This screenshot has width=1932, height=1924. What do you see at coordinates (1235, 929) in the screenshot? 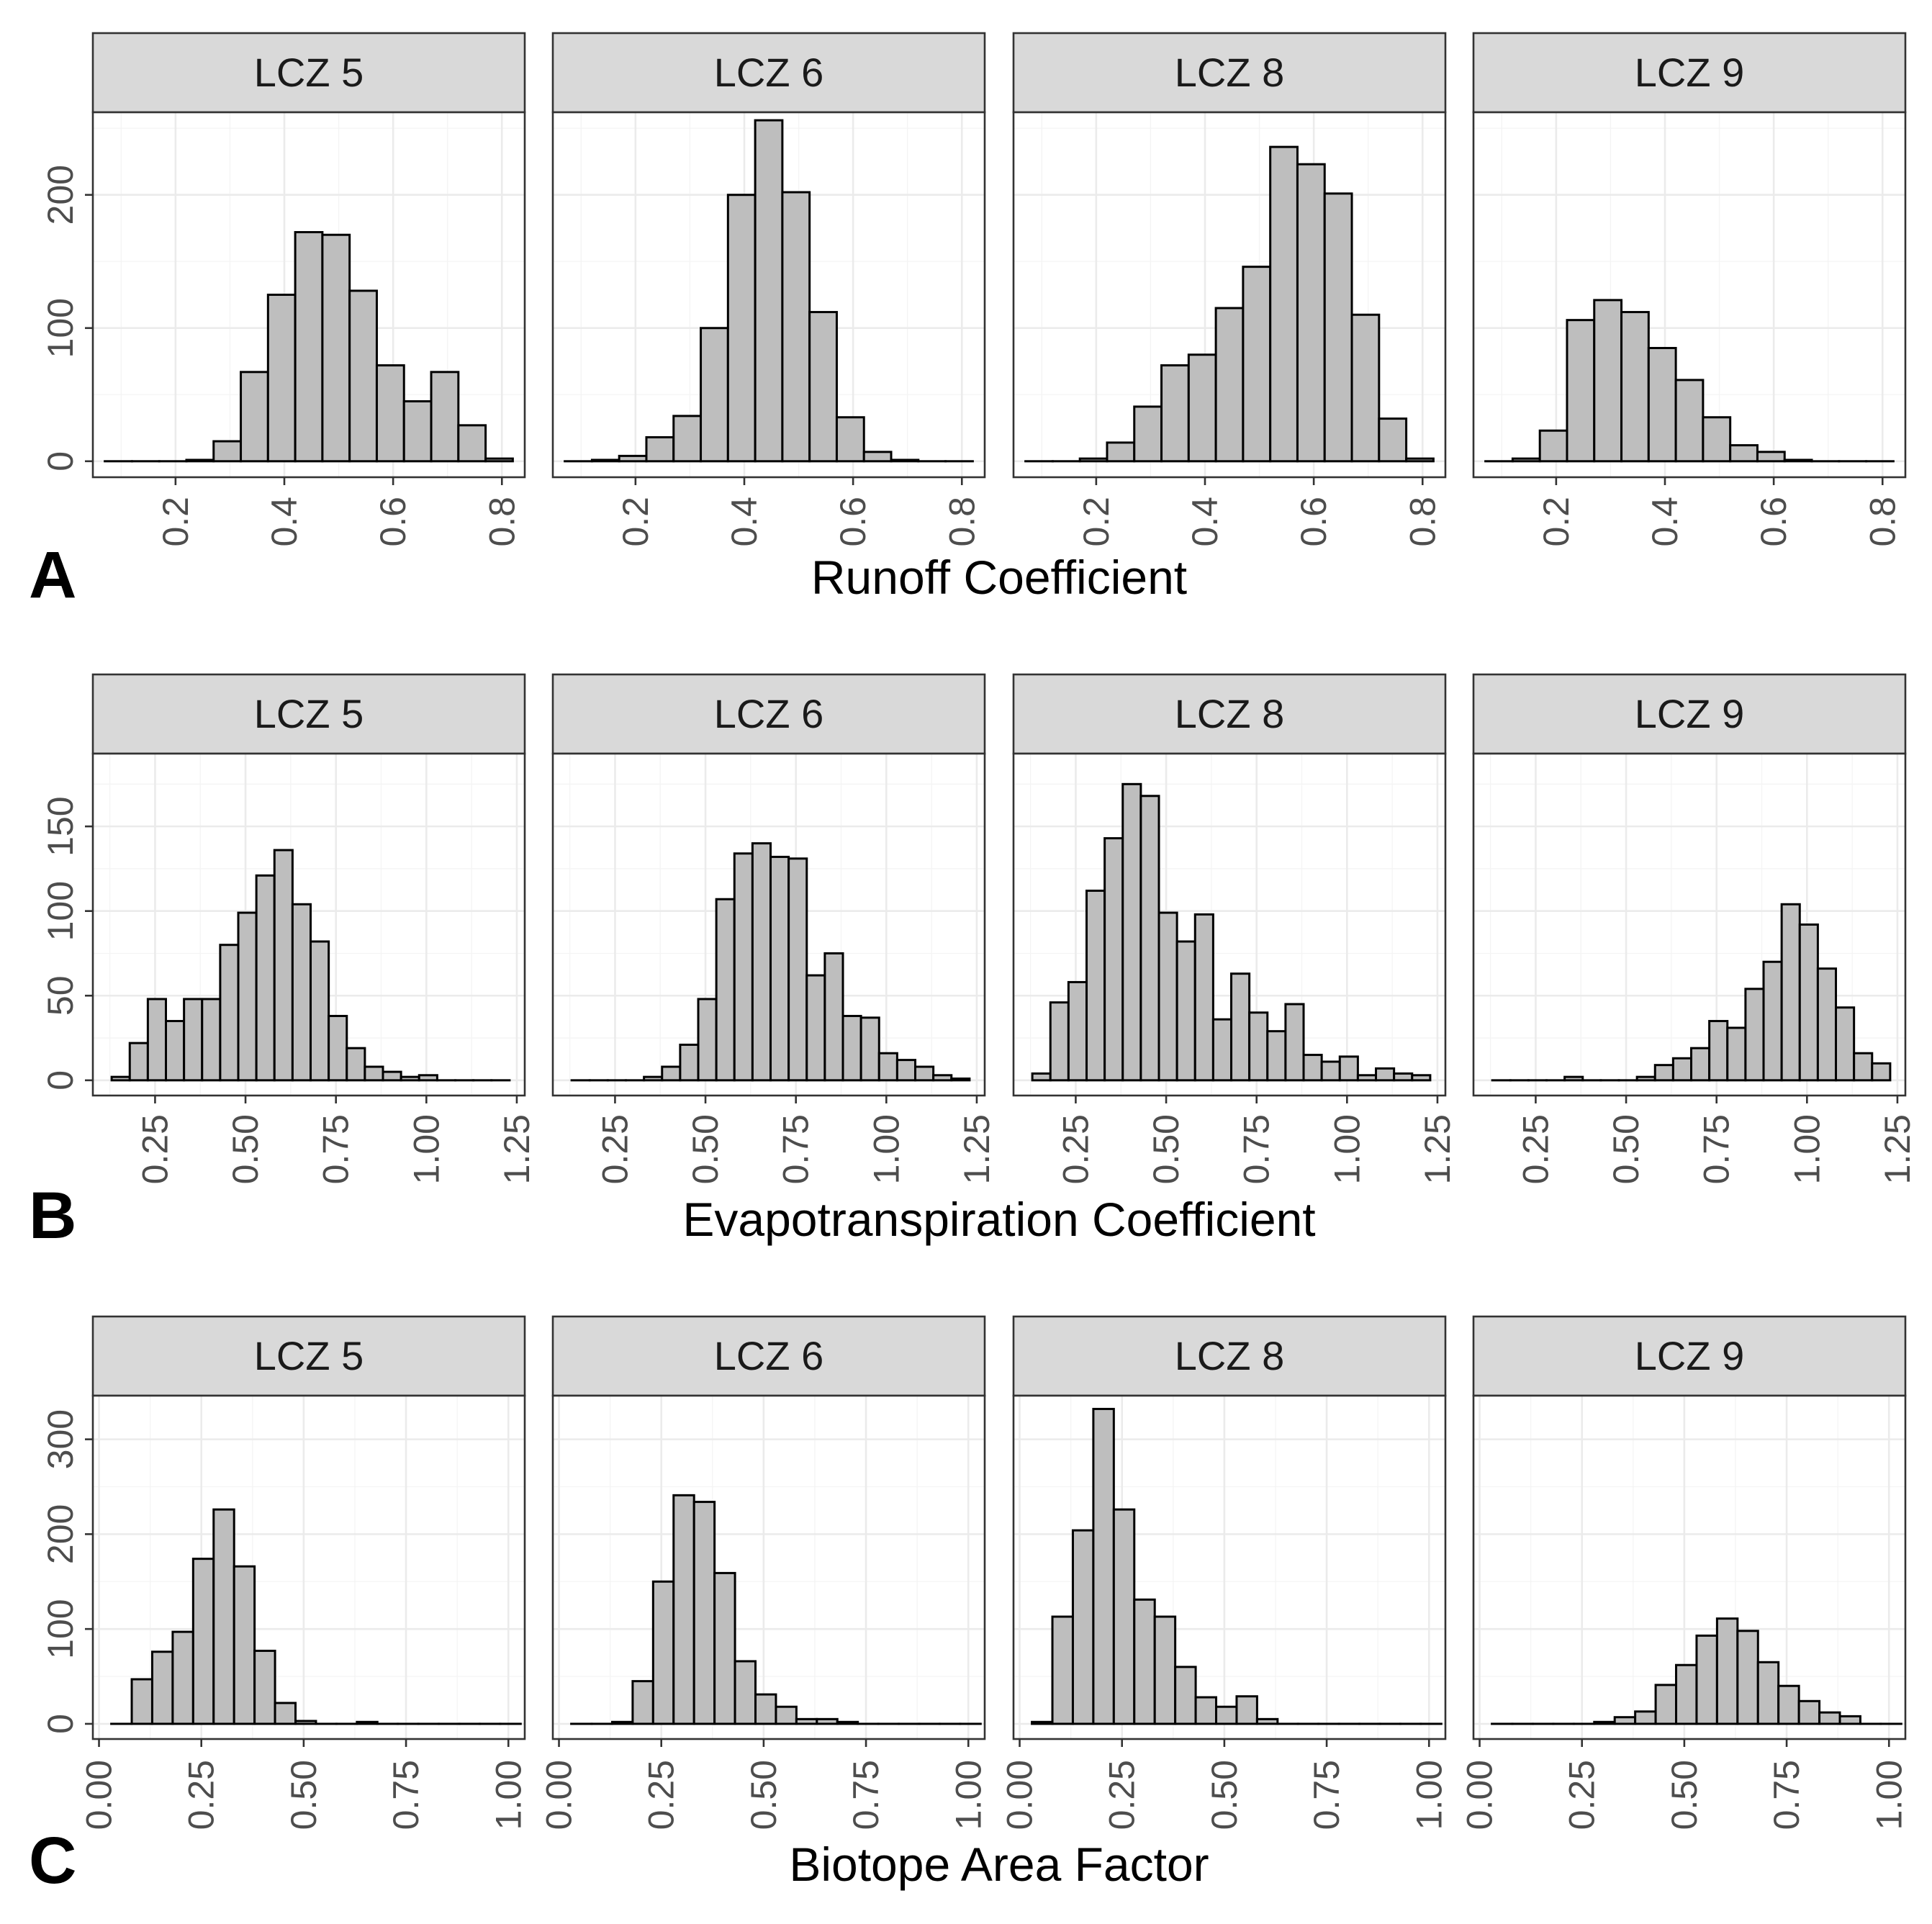
I see `panel-b-lcz-8: LCZ 8 0.25 0.50 0.75 1.00 1.25` at bounding box center [1235, 929].